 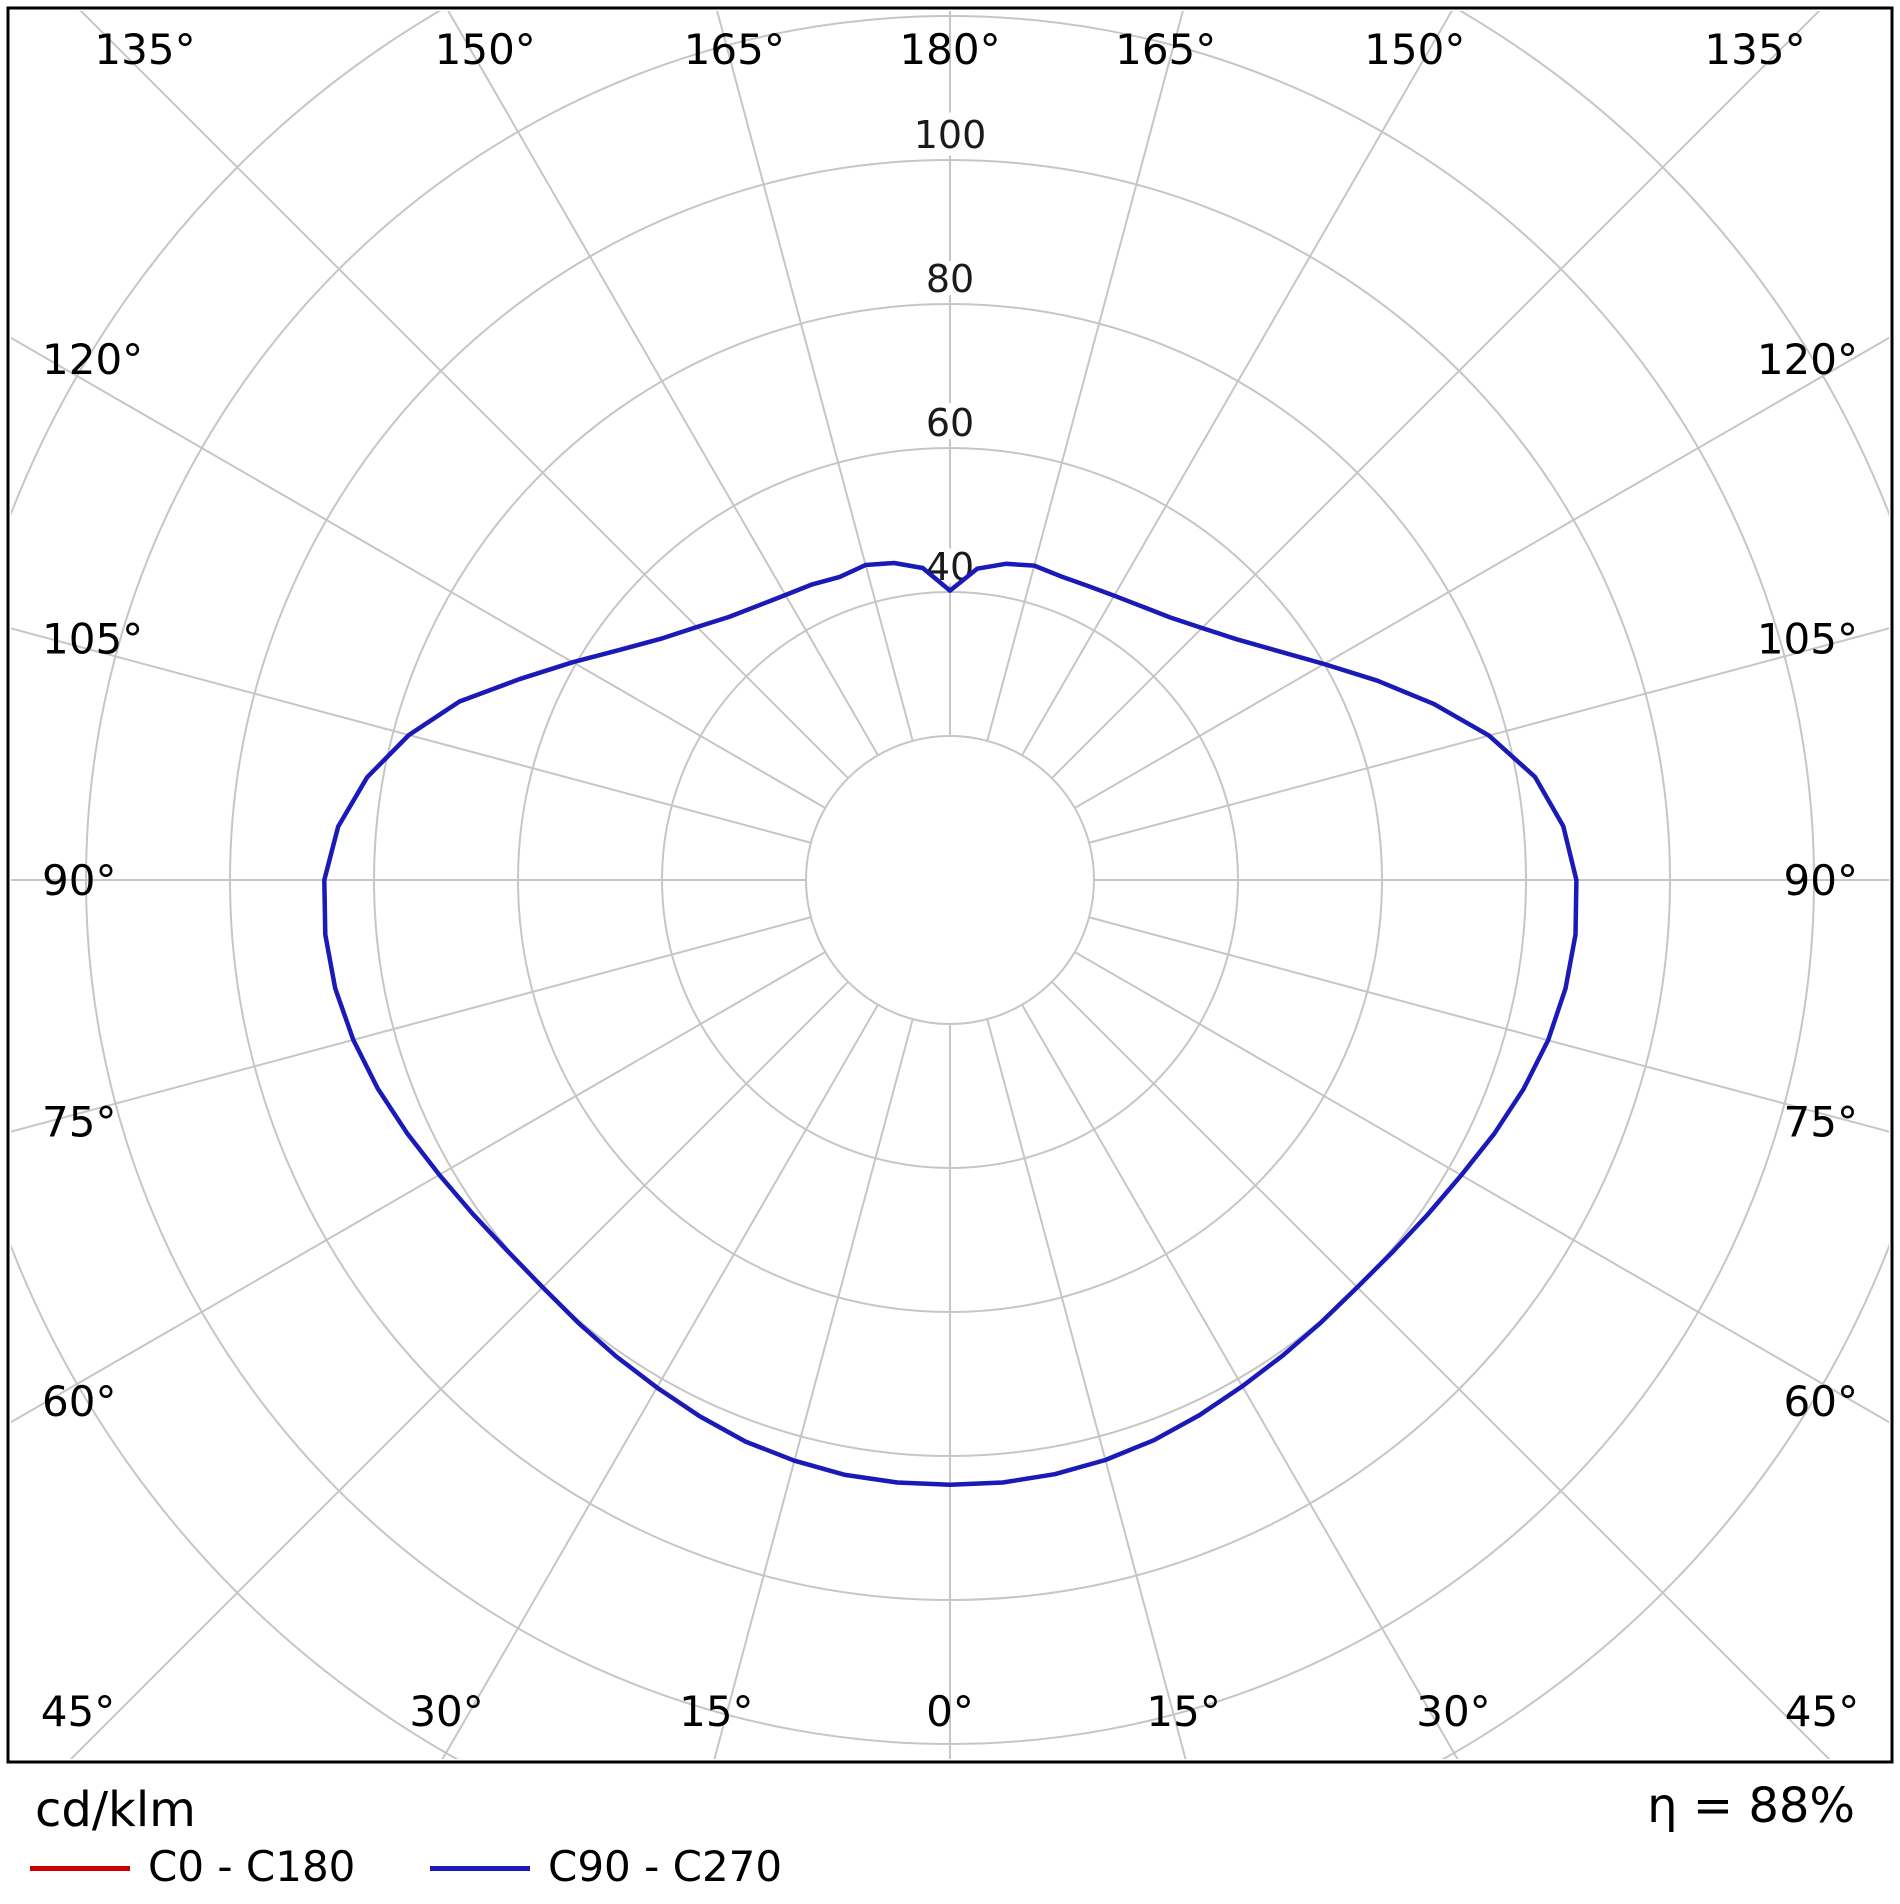 I want to click on legend-line-c0-c180, so click(x=80, y=1868).